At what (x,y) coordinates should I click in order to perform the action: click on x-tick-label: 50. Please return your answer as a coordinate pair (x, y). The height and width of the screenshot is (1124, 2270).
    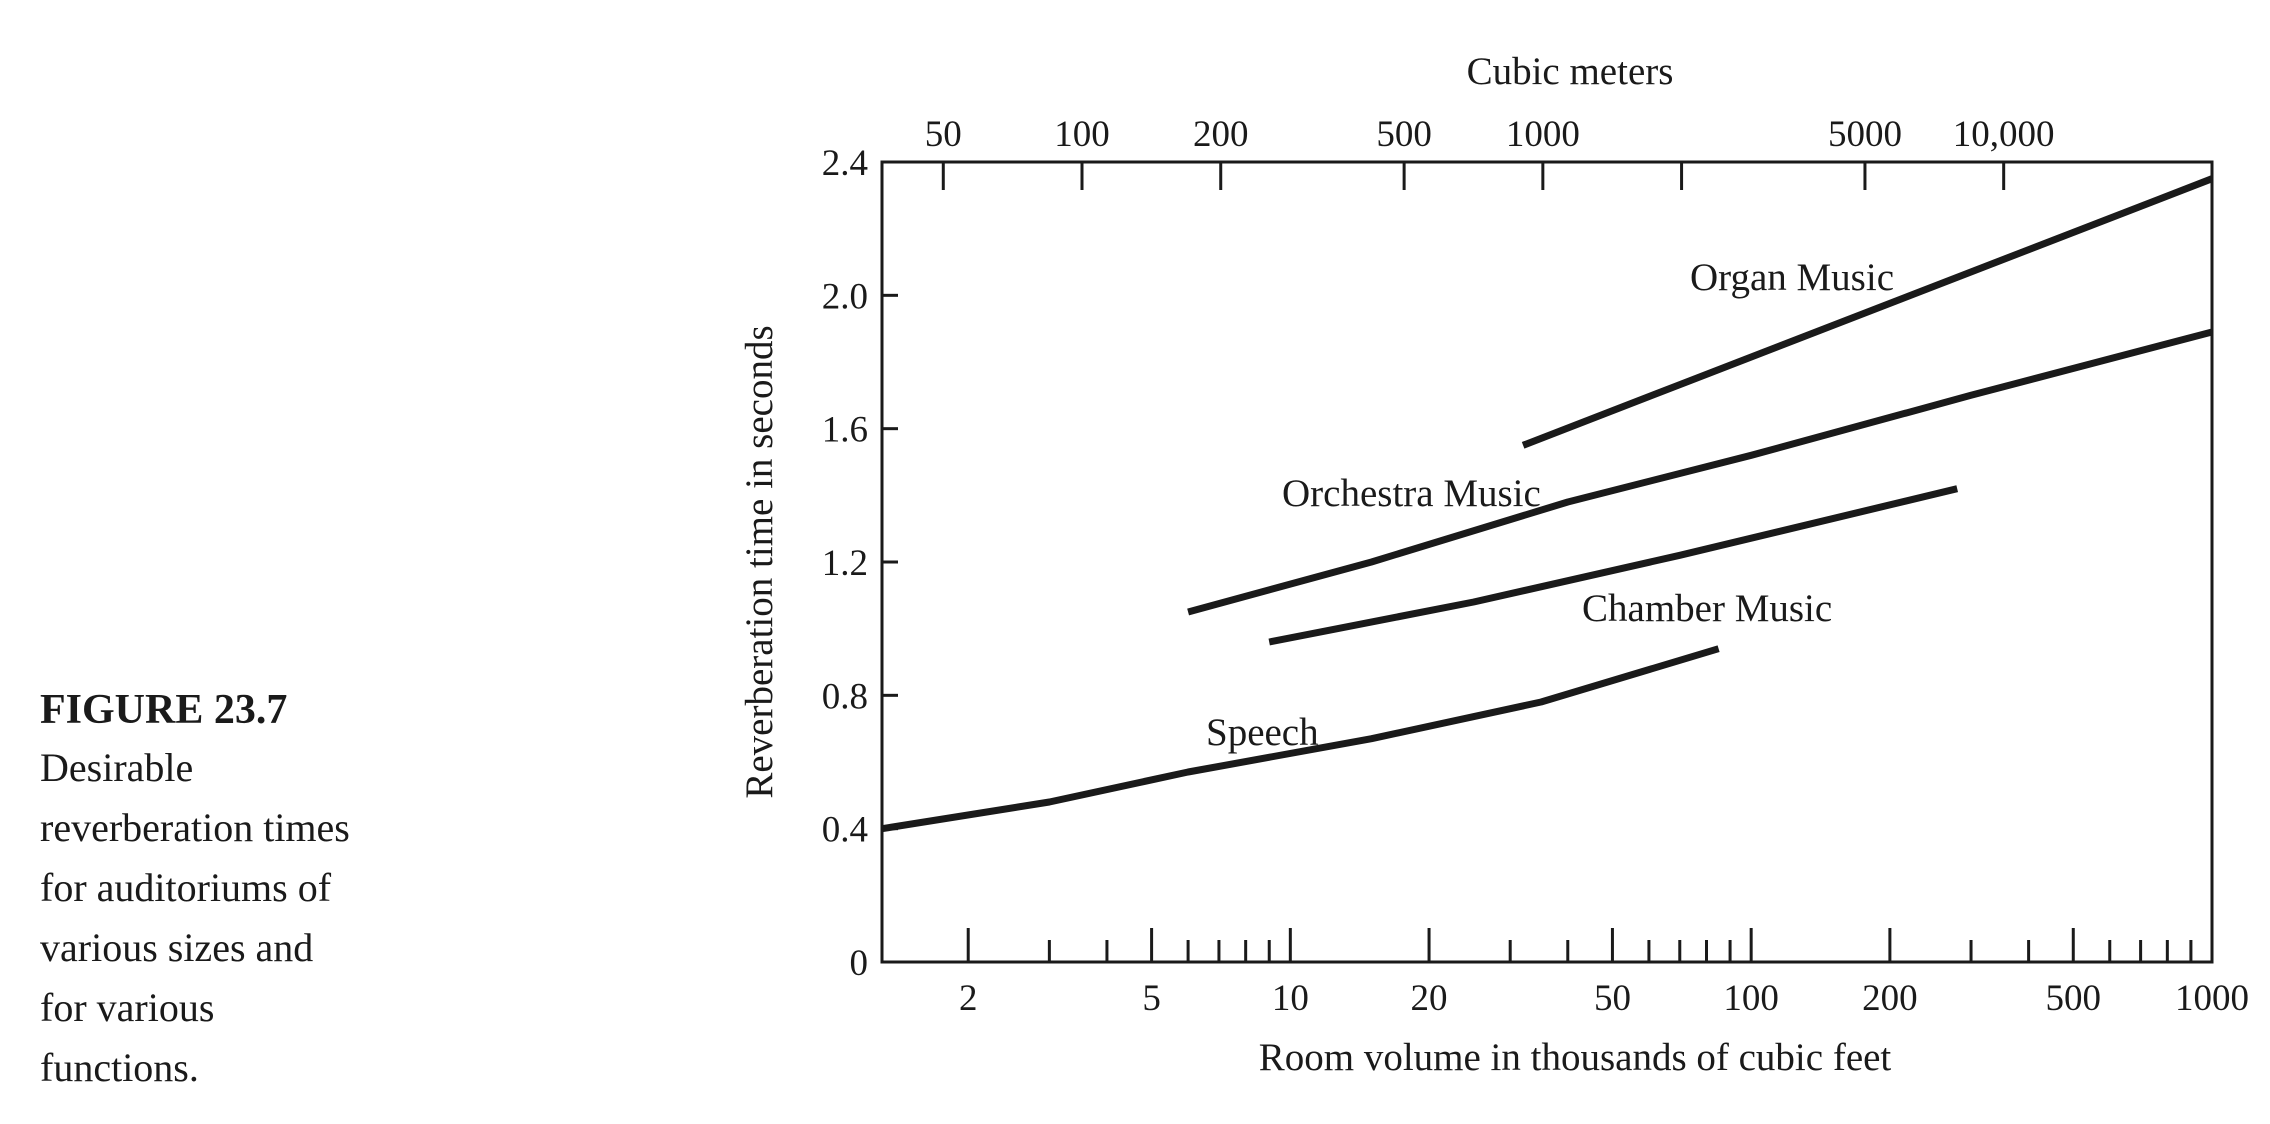
    Looking at the image, I should click on (1612, 998).